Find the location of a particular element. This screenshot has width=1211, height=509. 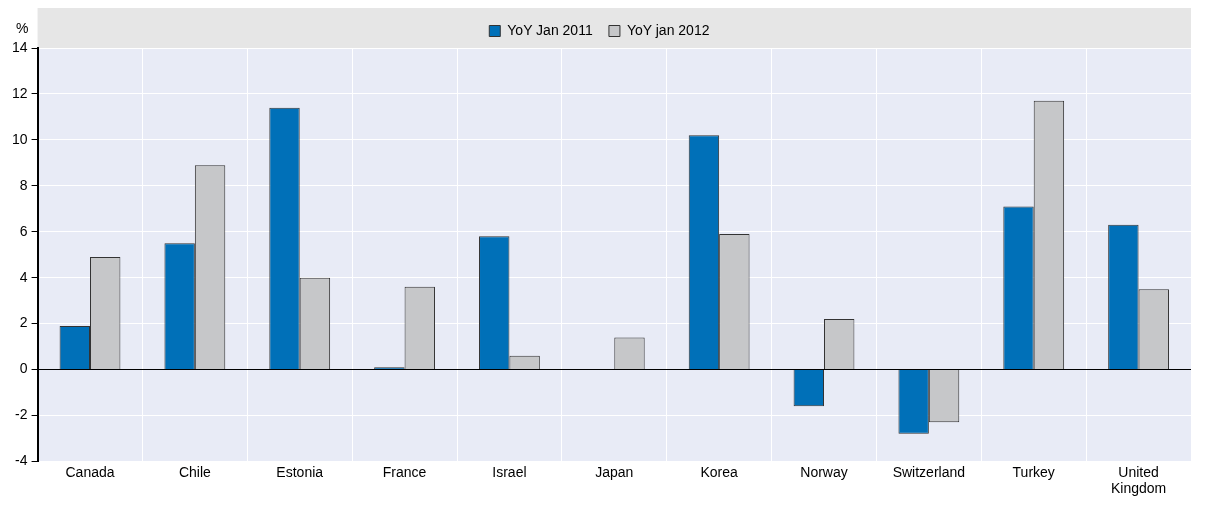

x-tick-label: Norway is located at coordinates (824, 471).